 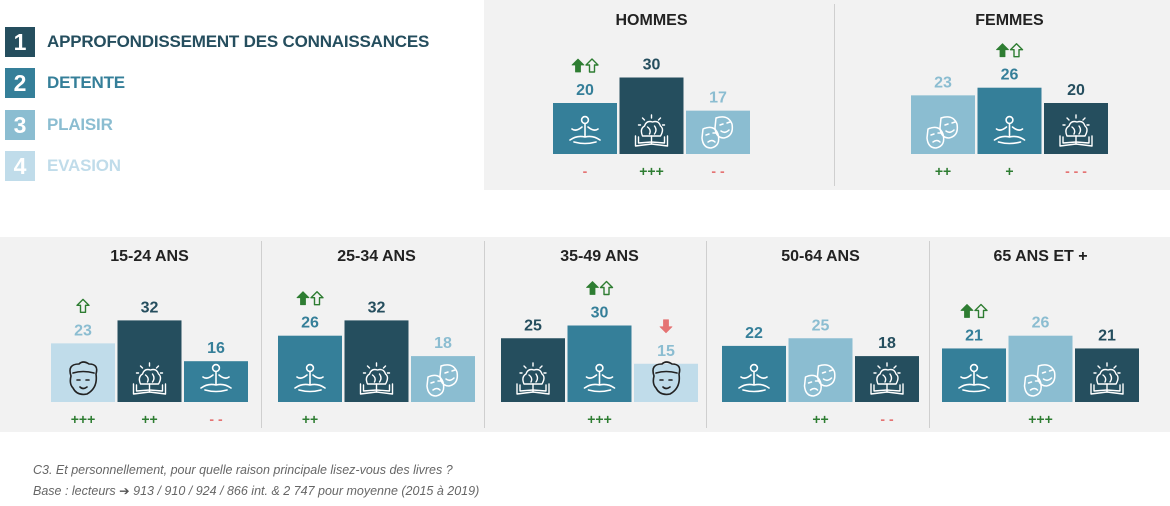 What do you see at coordinates (63, 166) in the screenshot?
I see `legend-item-4: 4 EVASION` at bounding box center [63, 166].